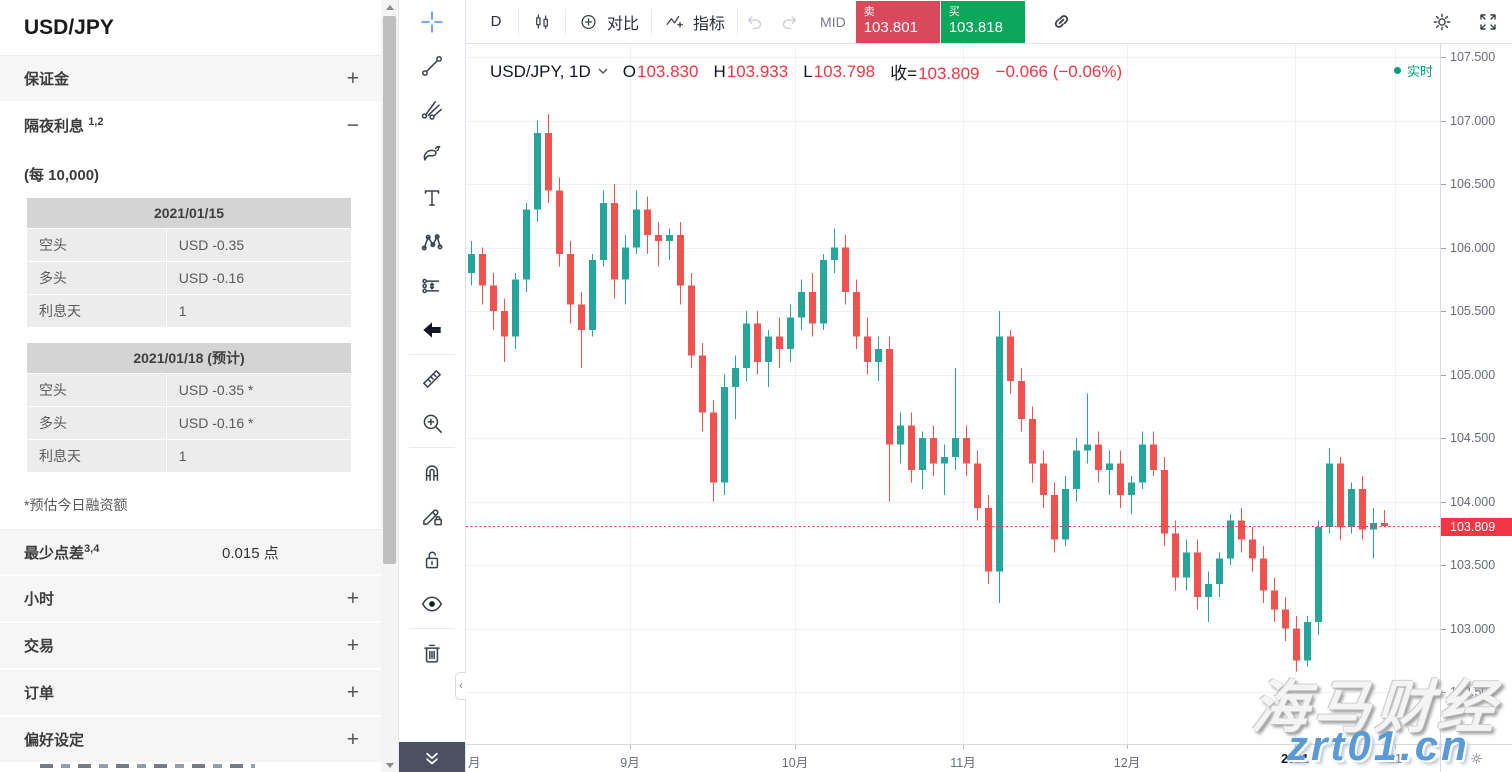 The image size is (1512, 772). What do you see at coordinates (190, 126) in the screenshot?
I see `section-overnight-header: 隔夜利息 1,2 −` at bounding box center [190, 126].